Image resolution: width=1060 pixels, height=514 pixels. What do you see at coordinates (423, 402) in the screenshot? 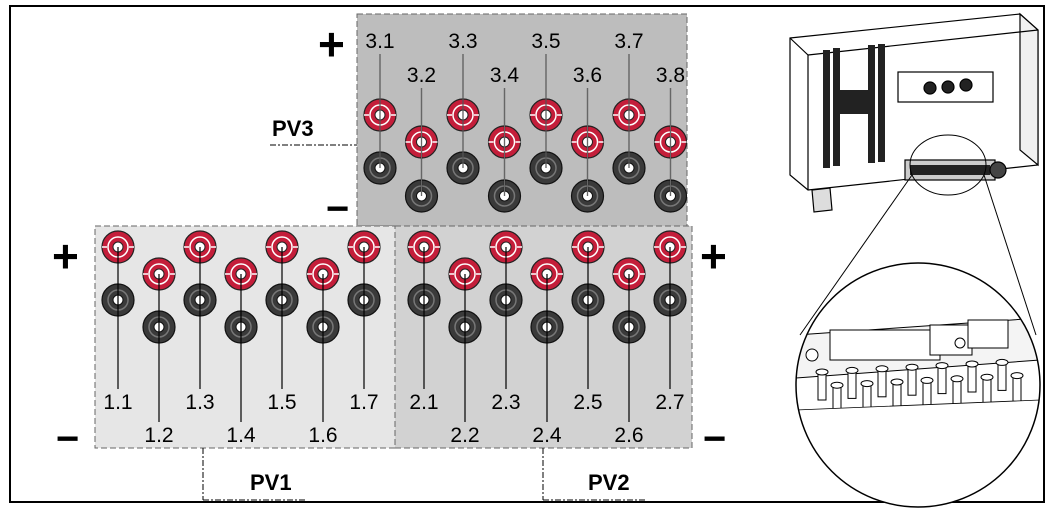
I see `pv2-terminal-label: 2.1` at bounding box center [423, 402].